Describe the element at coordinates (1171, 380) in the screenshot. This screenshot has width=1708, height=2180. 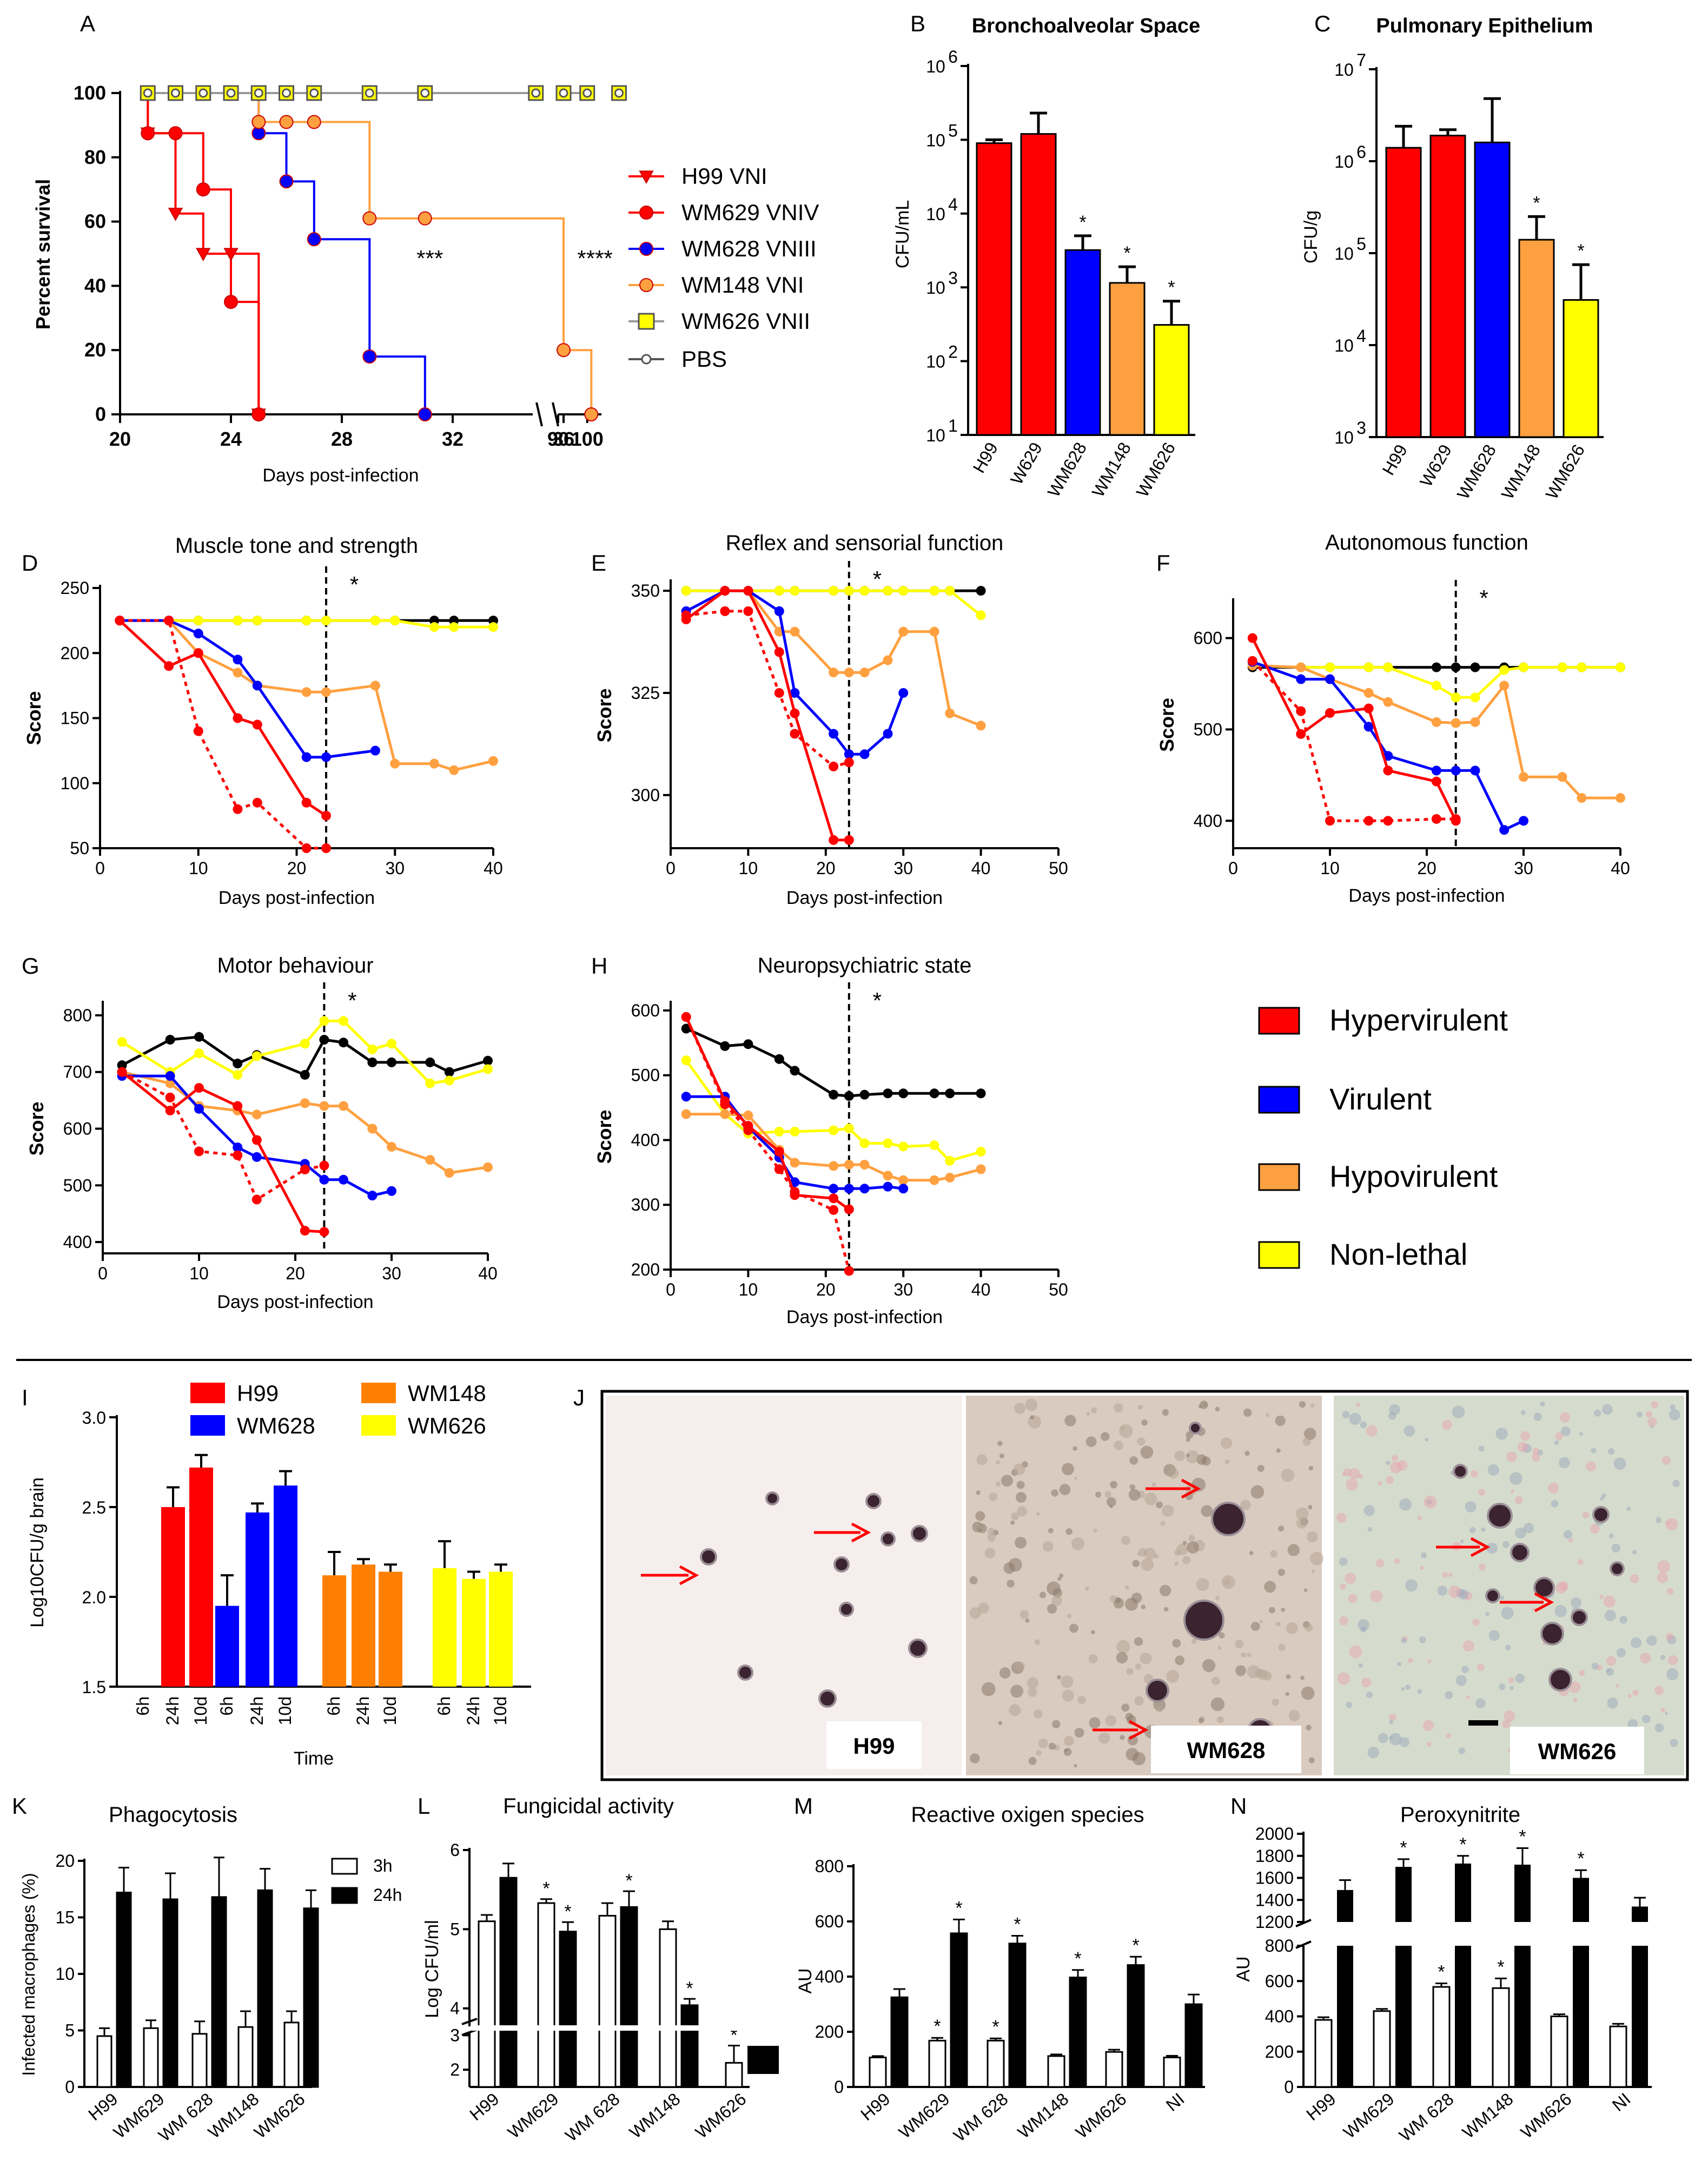
I see `bar-WM626` at that location.